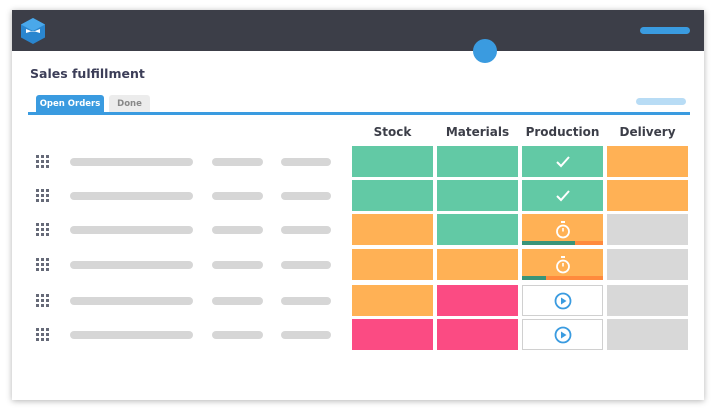  What do you see at coordinates (562, 132) in the screenshot?
I see `column-header-production: Production` at bounding box center [562, 132].